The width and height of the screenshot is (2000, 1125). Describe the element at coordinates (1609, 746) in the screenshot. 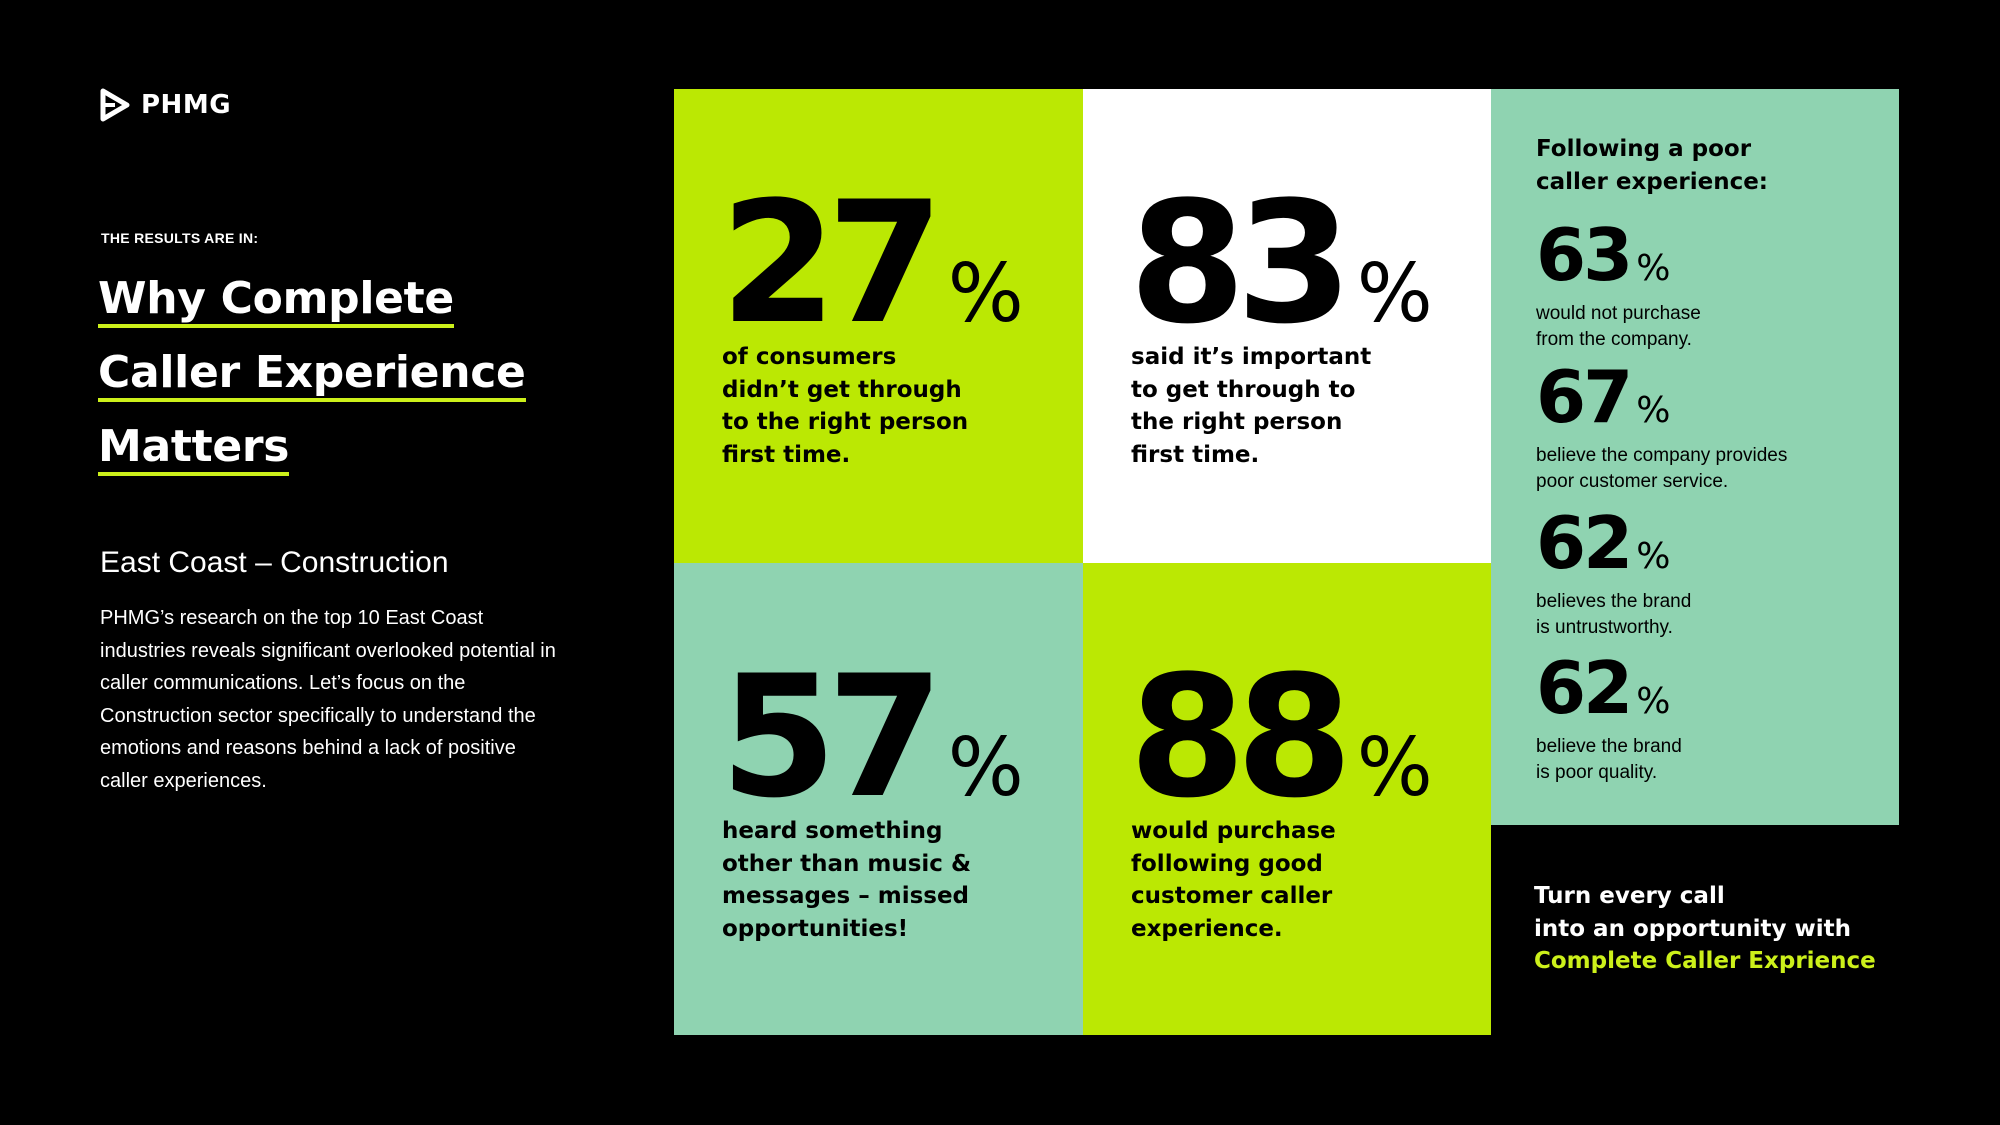

I see `caption-line: believe the brand` at that location.